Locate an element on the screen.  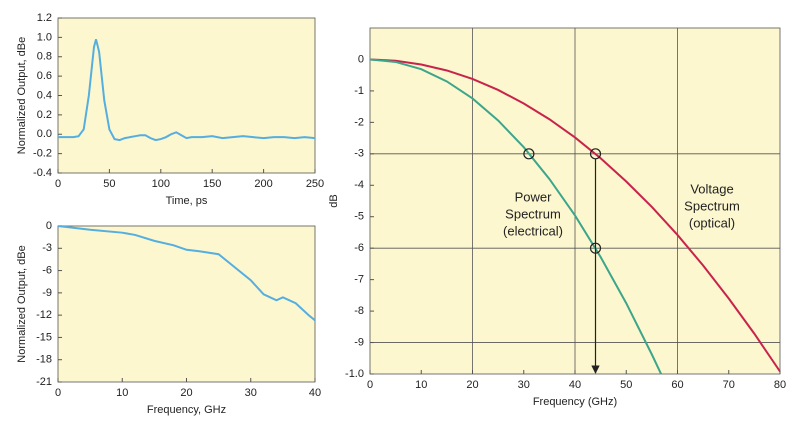
y-tick-label: 0.2 is located at coordinates (44, 115).